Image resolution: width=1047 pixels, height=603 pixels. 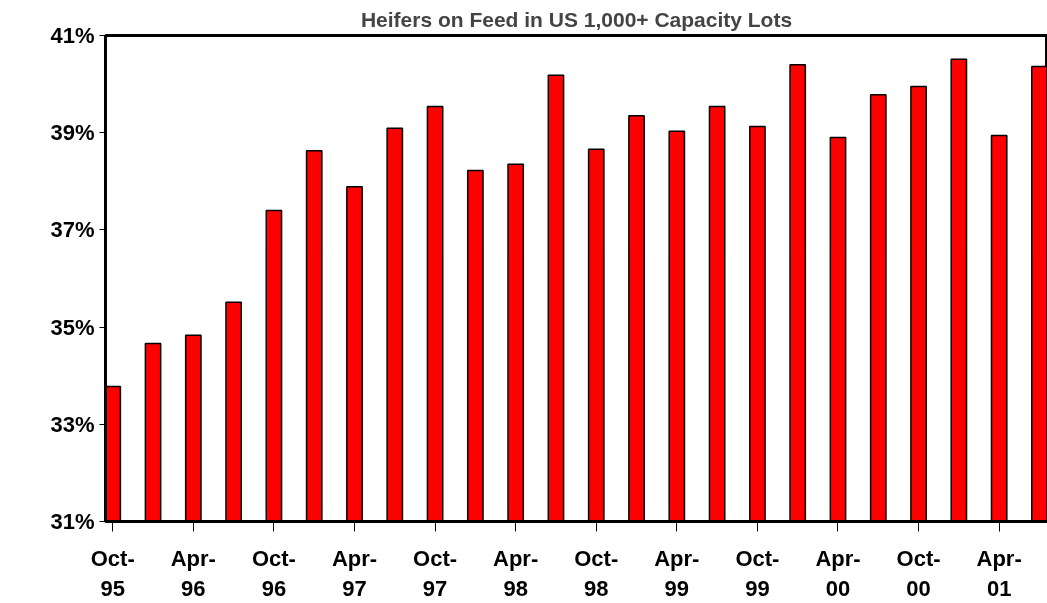 I want to click on x-tick-label: Oct-95, so click(x=112, y=573).